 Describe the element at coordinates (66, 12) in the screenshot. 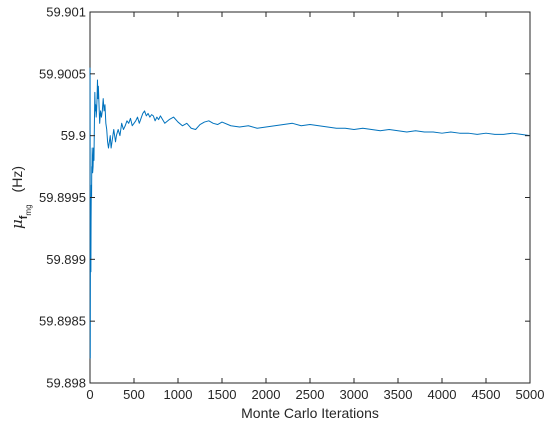

I see `y-tick-label: 59.901` at that location.